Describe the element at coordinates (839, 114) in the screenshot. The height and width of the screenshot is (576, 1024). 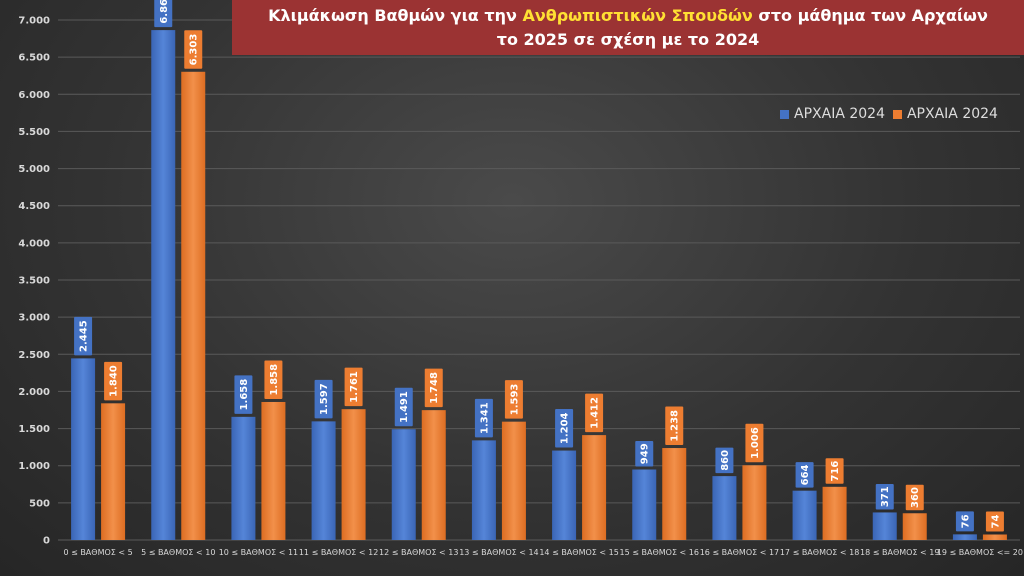
I see `legend-label-2024: ΑΡΧΑΙΑ 2024` at that location.